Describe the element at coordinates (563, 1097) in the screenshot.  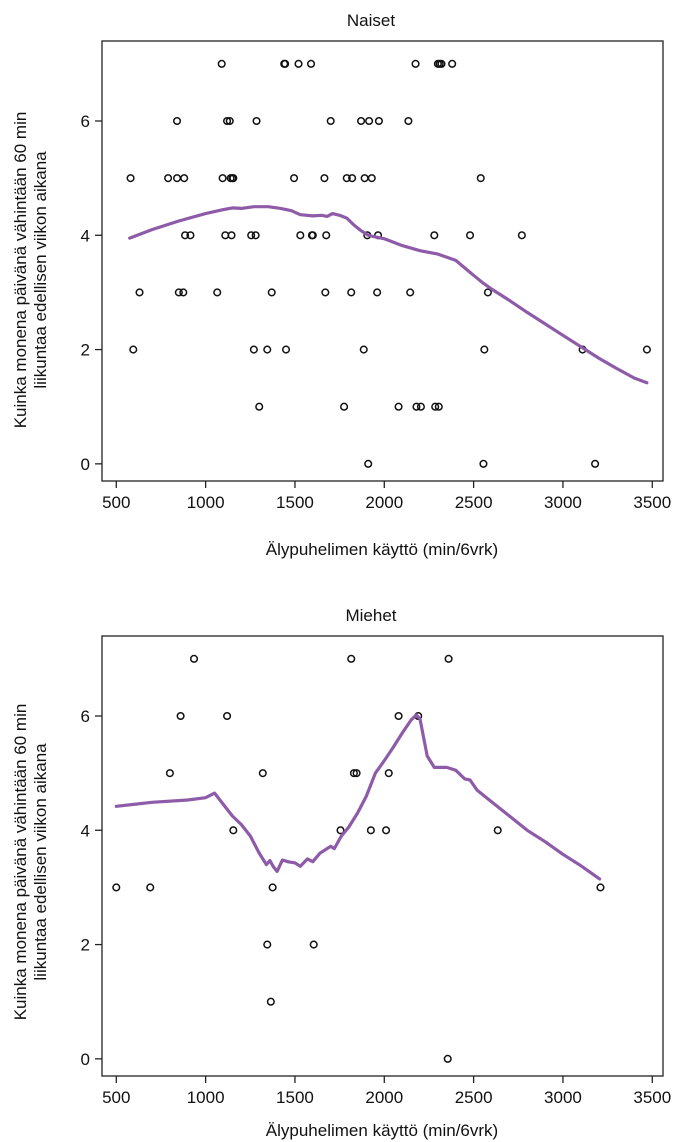
I see `x-tick-label: 3000` at that location.